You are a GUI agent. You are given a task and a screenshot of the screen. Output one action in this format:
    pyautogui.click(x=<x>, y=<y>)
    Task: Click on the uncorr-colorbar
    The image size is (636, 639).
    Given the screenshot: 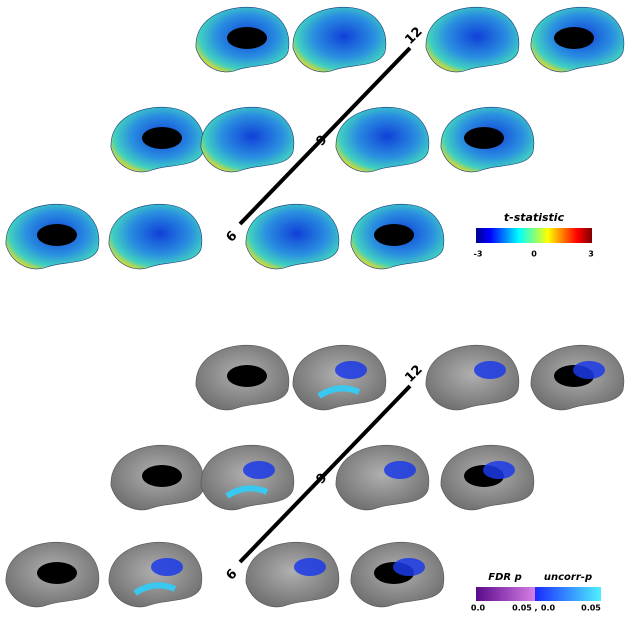 What is the action you would take?
    pyautogui.click(x=568, y=594)
    